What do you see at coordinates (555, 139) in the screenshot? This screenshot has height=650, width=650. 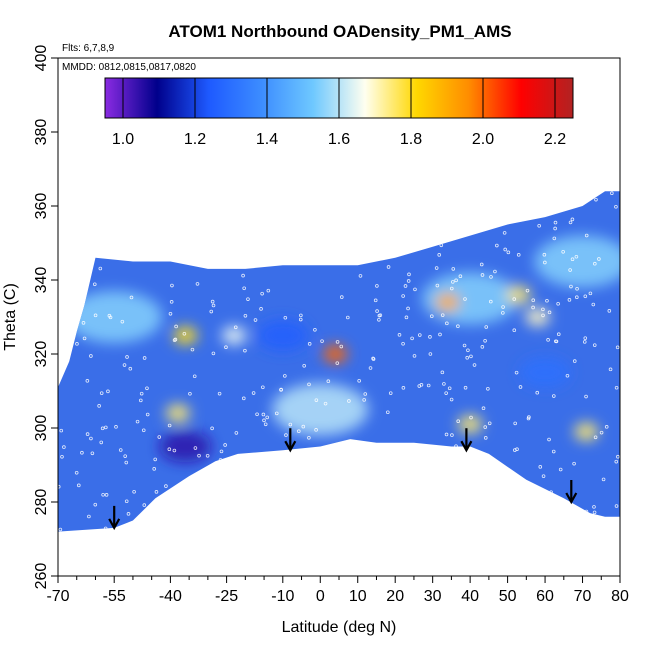 I see `colorbar-tick-label: 2.2` at bounding box center [555, 139].